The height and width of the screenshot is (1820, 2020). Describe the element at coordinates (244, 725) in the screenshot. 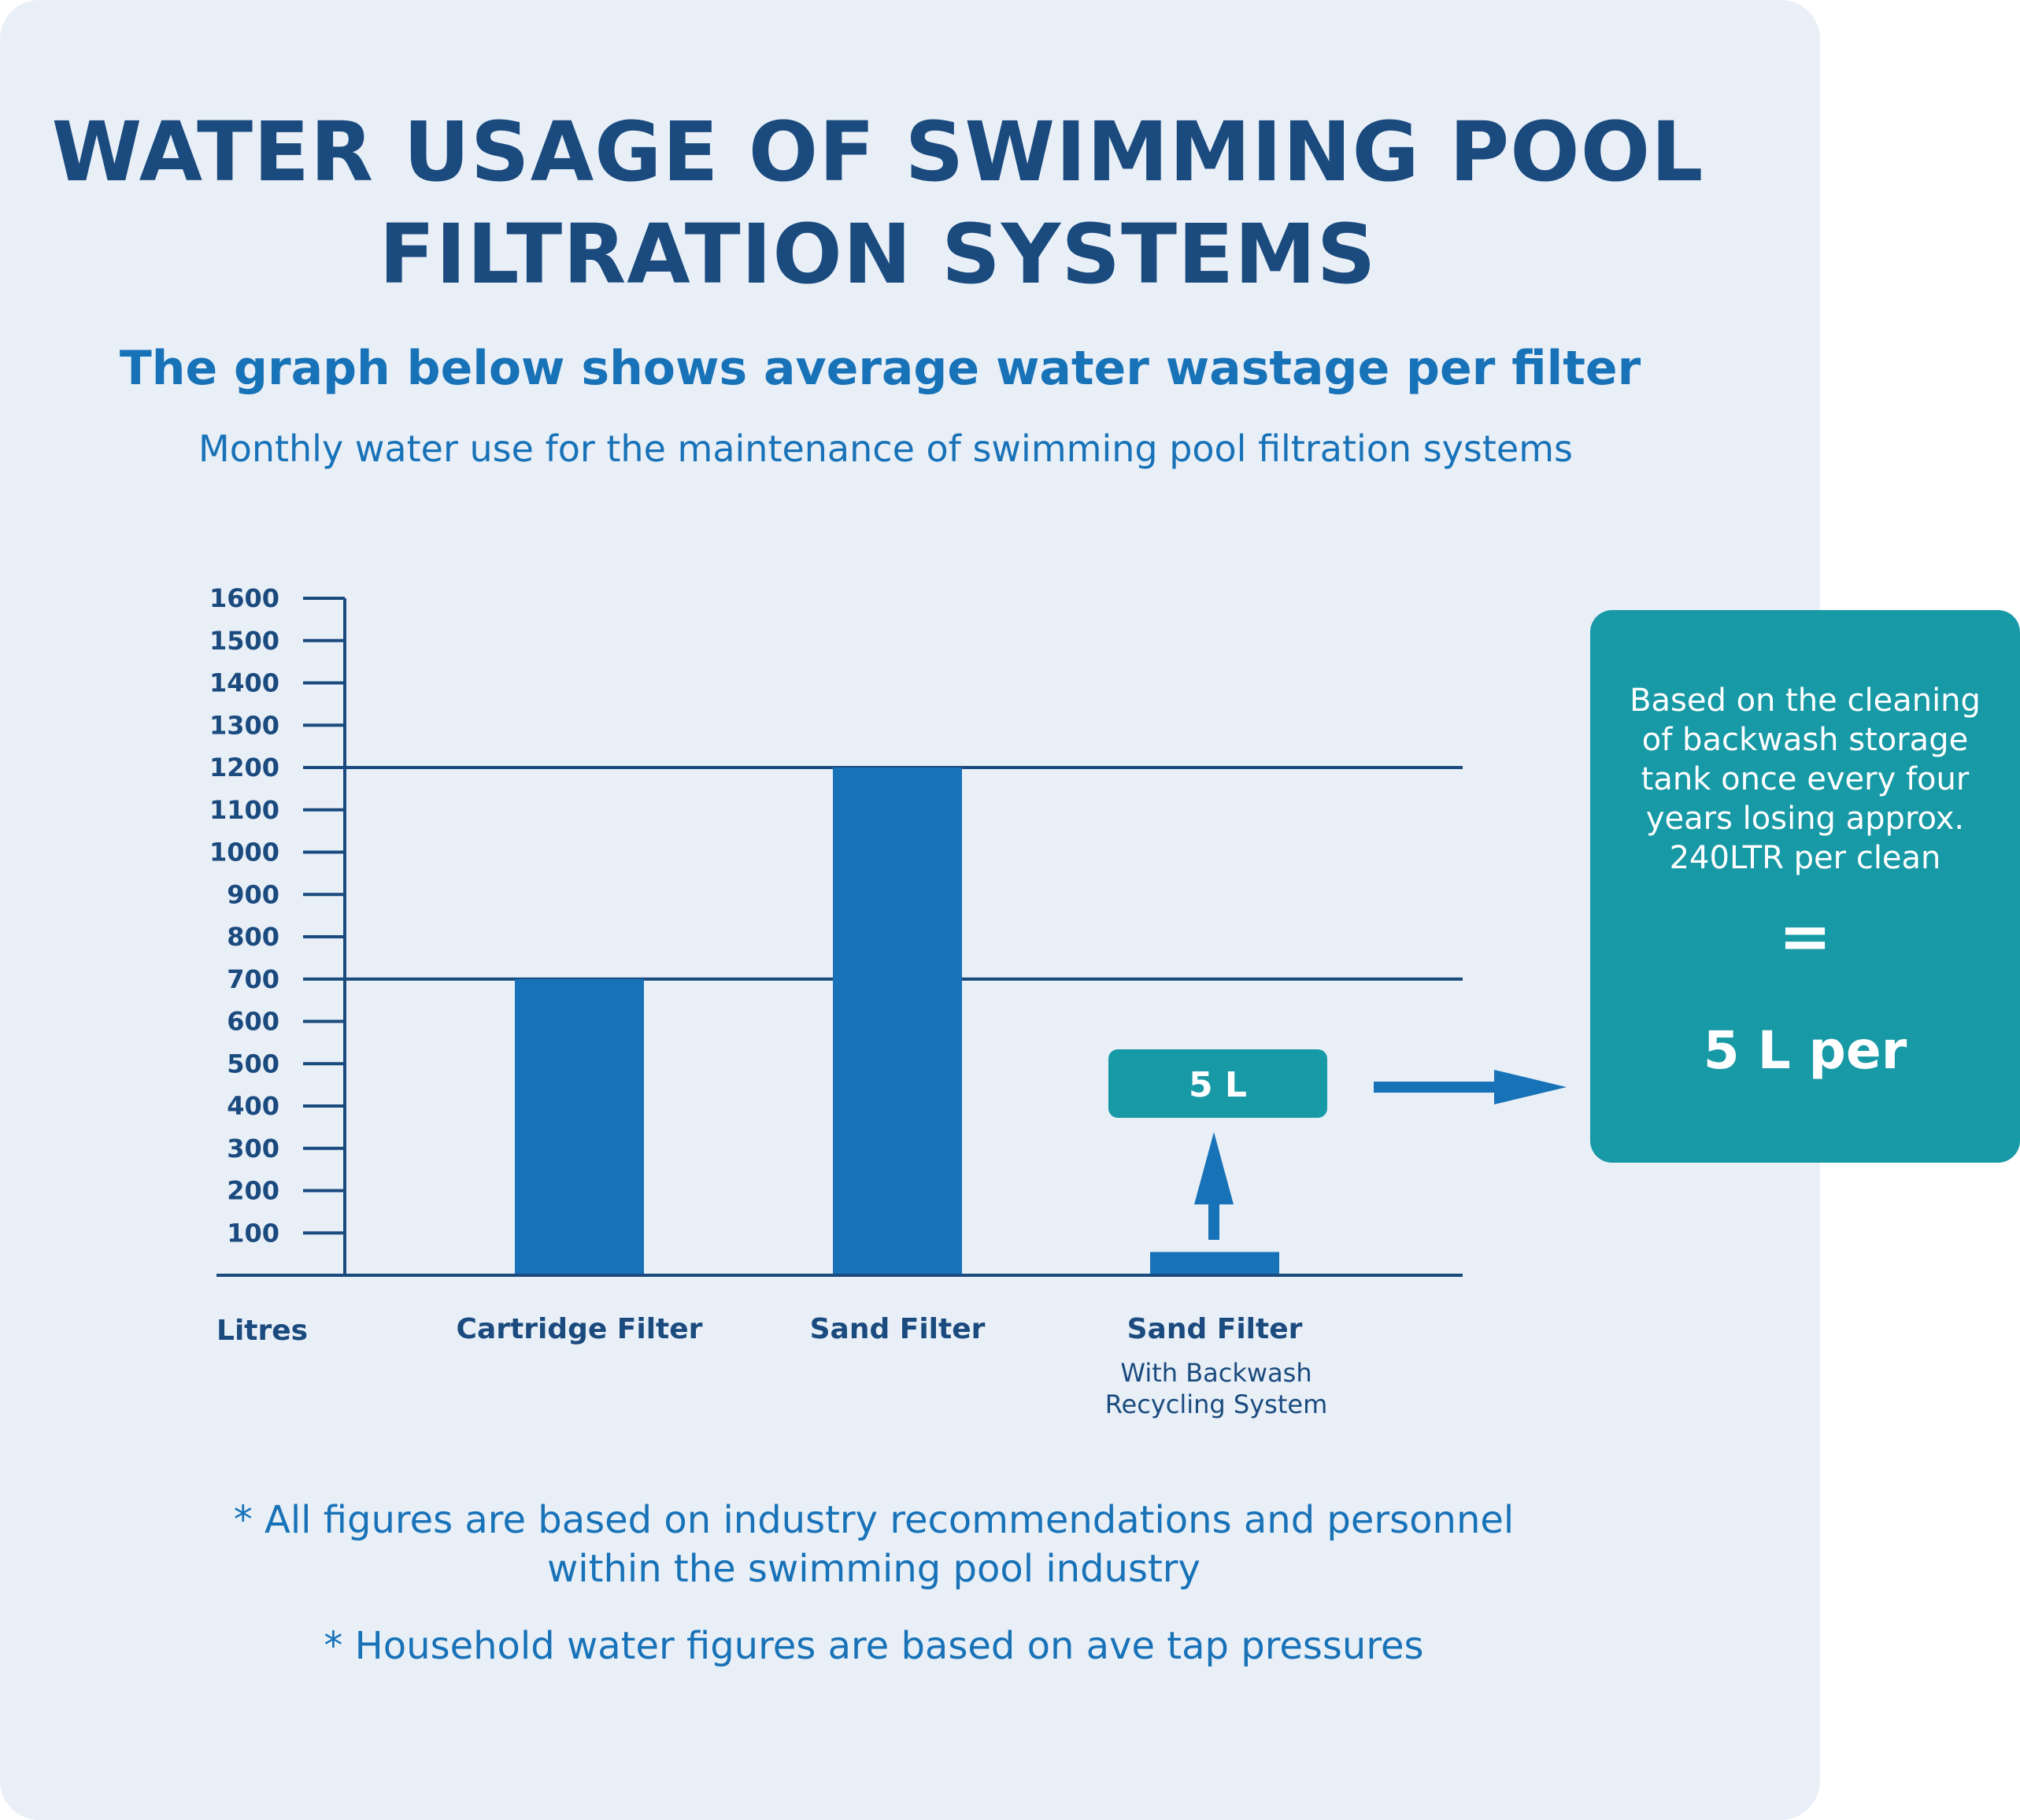

I see `y-tick-label: 1300` at that location.